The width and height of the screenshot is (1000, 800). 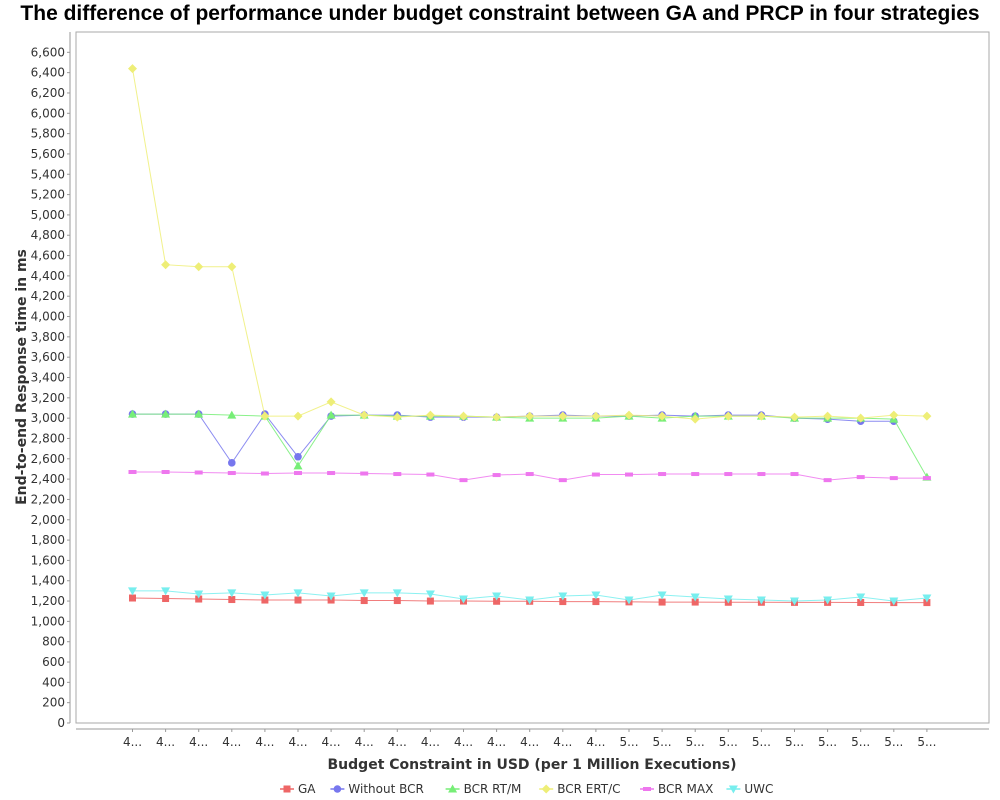 What do you see at coordinates (526, 789) in the screenshot?
I see `legend: GA Without BCR BCR RT/M BCR ERT/C BCR MAX UWC` at bounding box center [526, 789].